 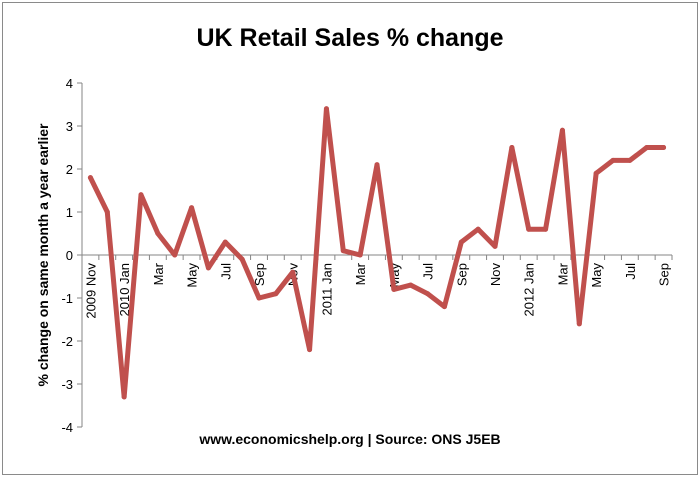 What do you see at coordinates (69, 169) in the screenshot?
I see `y-tick-label: 2` at bounding box center [69, 169].